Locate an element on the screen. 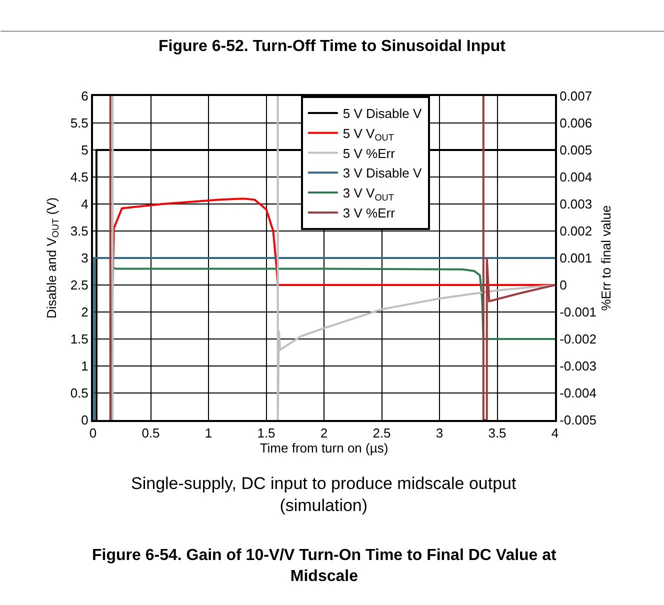  y2-axis-title: %Err to final value is located at coordinates (606, 258).